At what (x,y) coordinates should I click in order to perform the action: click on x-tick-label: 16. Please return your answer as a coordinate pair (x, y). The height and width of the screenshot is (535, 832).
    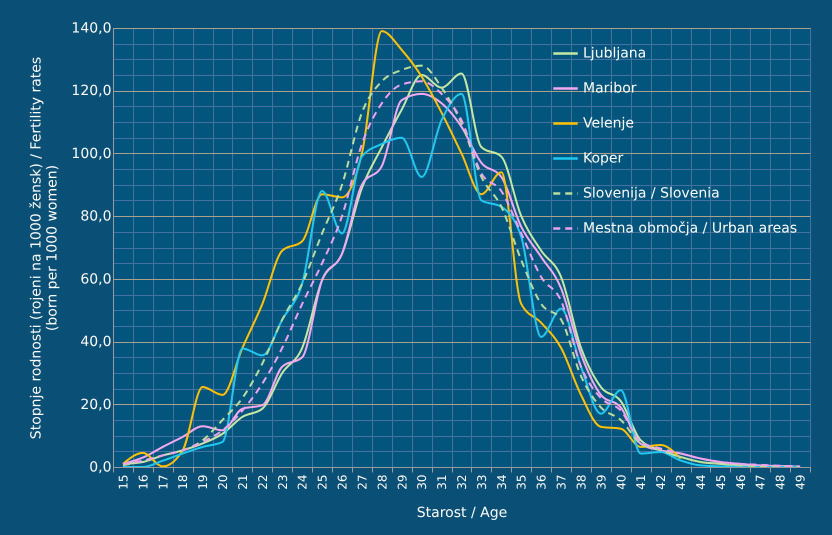
    Looking at the image, I should click on (143, 482).